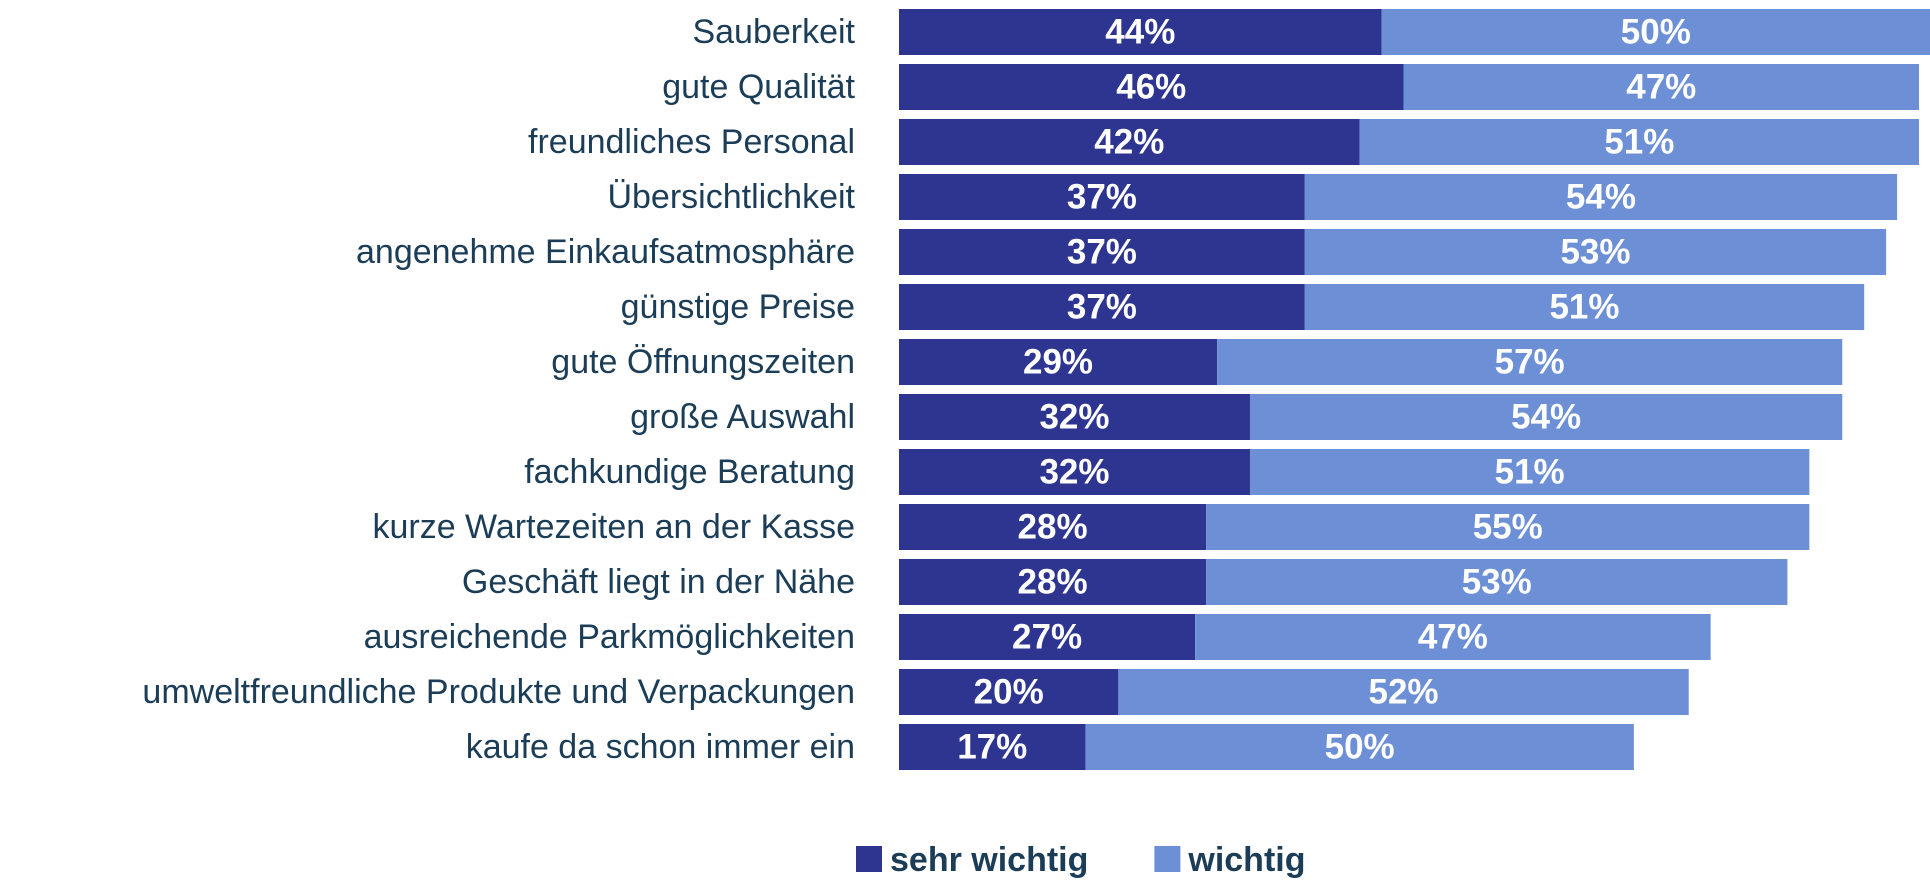 This screenshot has height=880, width=1930. I want to click on value-label: 29%, so click(1058, 361).